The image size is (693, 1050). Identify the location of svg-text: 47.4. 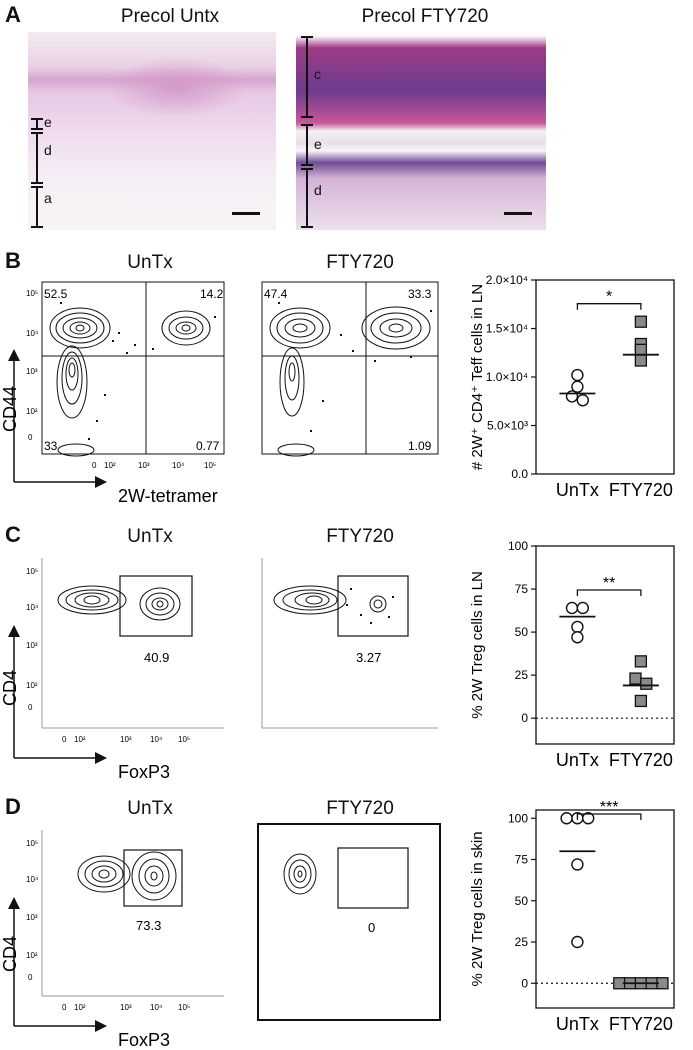
(276, 294).